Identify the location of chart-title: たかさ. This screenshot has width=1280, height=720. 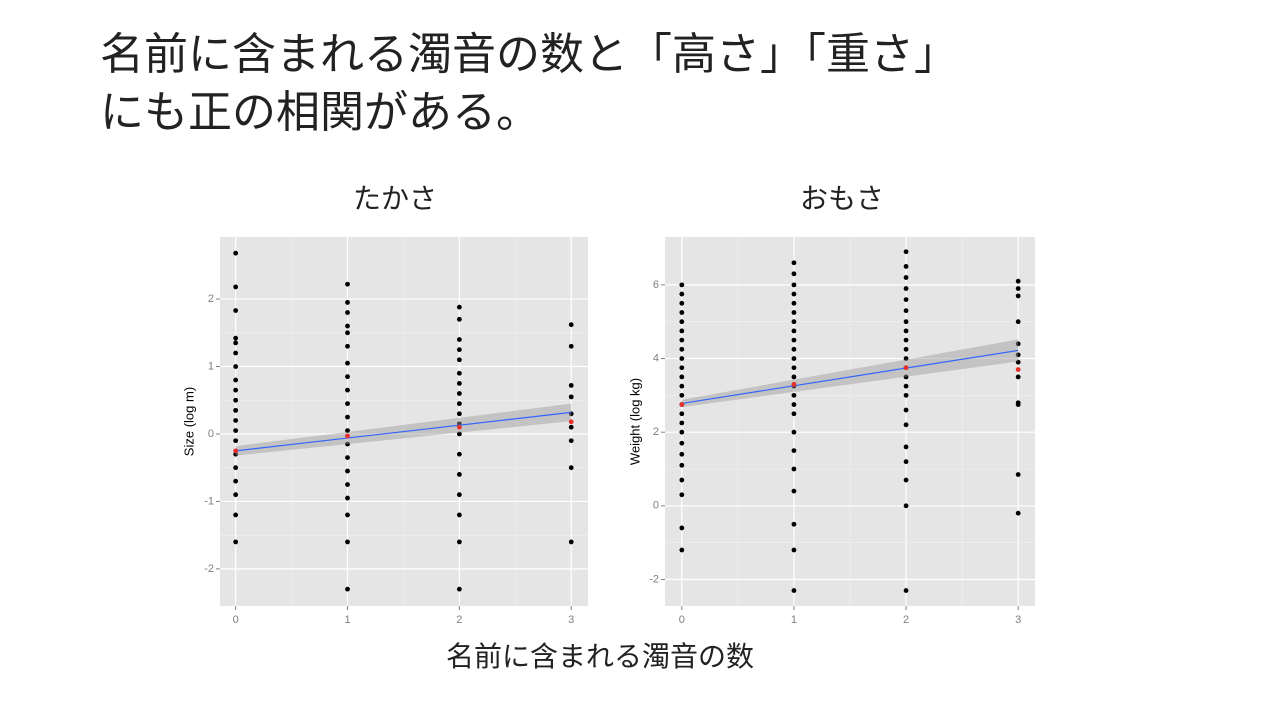
(395, 198).